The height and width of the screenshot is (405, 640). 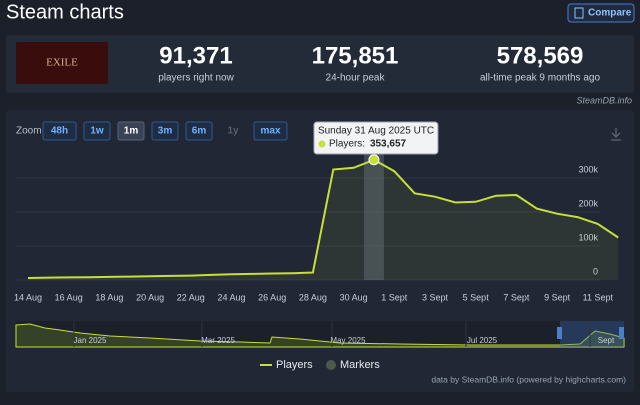 I want to click on stat-label: all-time peak 9 months ago, so click(x=540, y=78).